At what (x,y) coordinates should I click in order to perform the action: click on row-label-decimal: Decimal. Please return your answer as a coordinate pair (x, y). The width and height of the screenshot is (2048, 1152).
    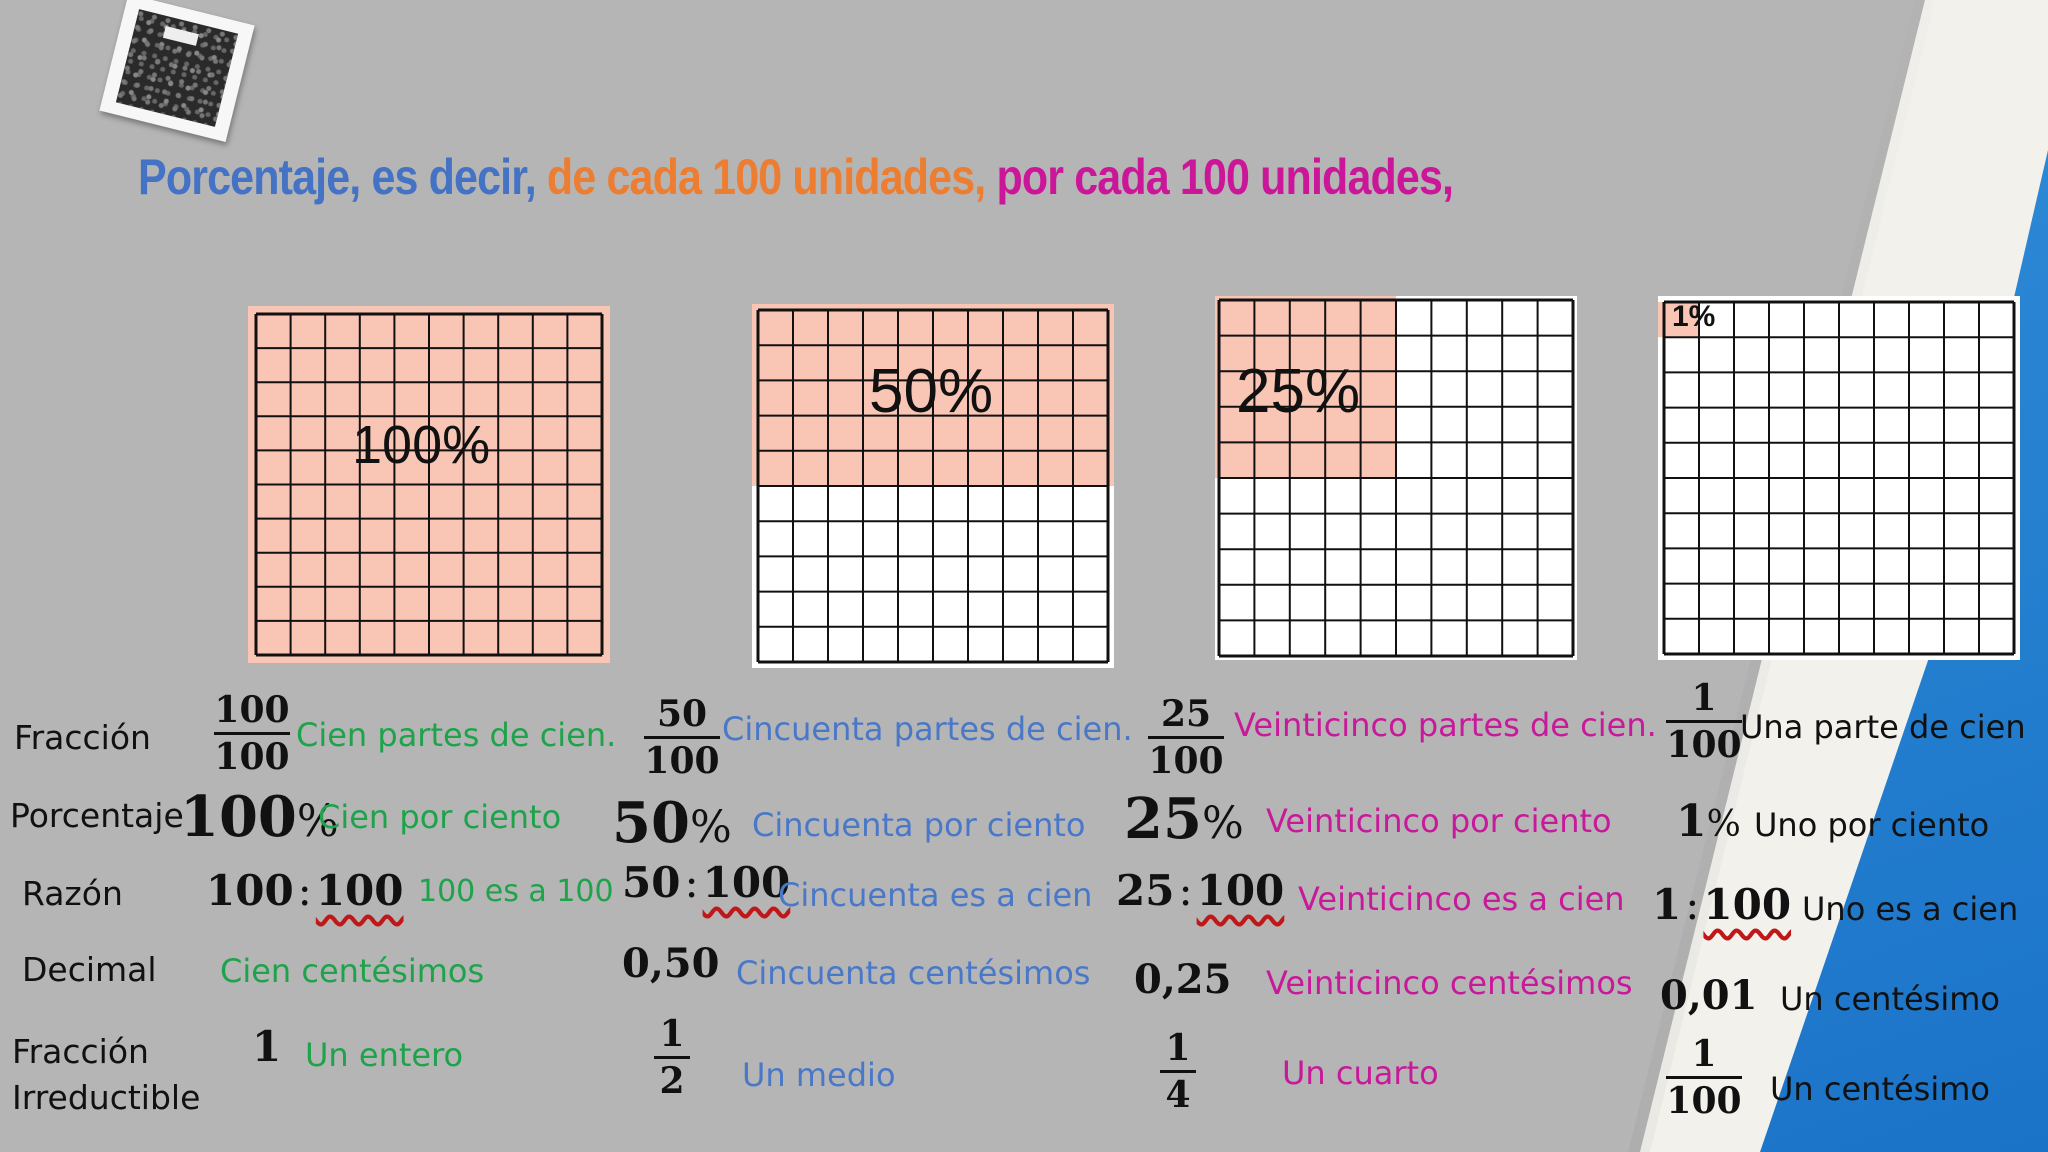
    Looking at the image, I should click on (89, 969).